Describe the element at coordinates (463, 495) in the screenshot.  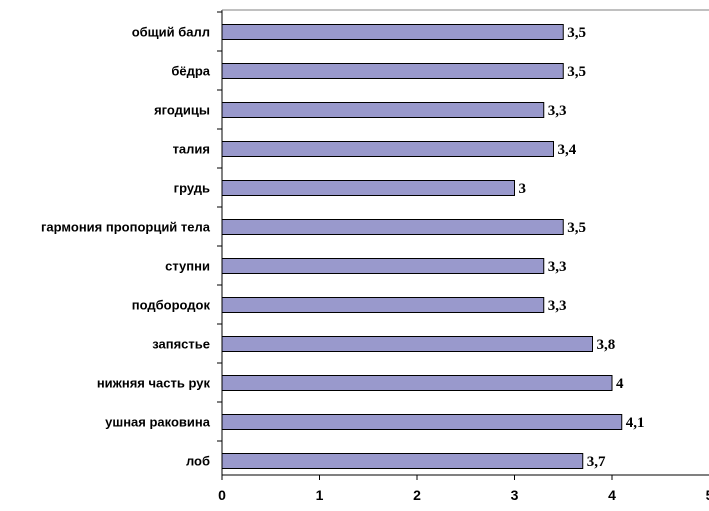
I see `x-axis-ticks: 0 1 2 3 4 5` at that location.